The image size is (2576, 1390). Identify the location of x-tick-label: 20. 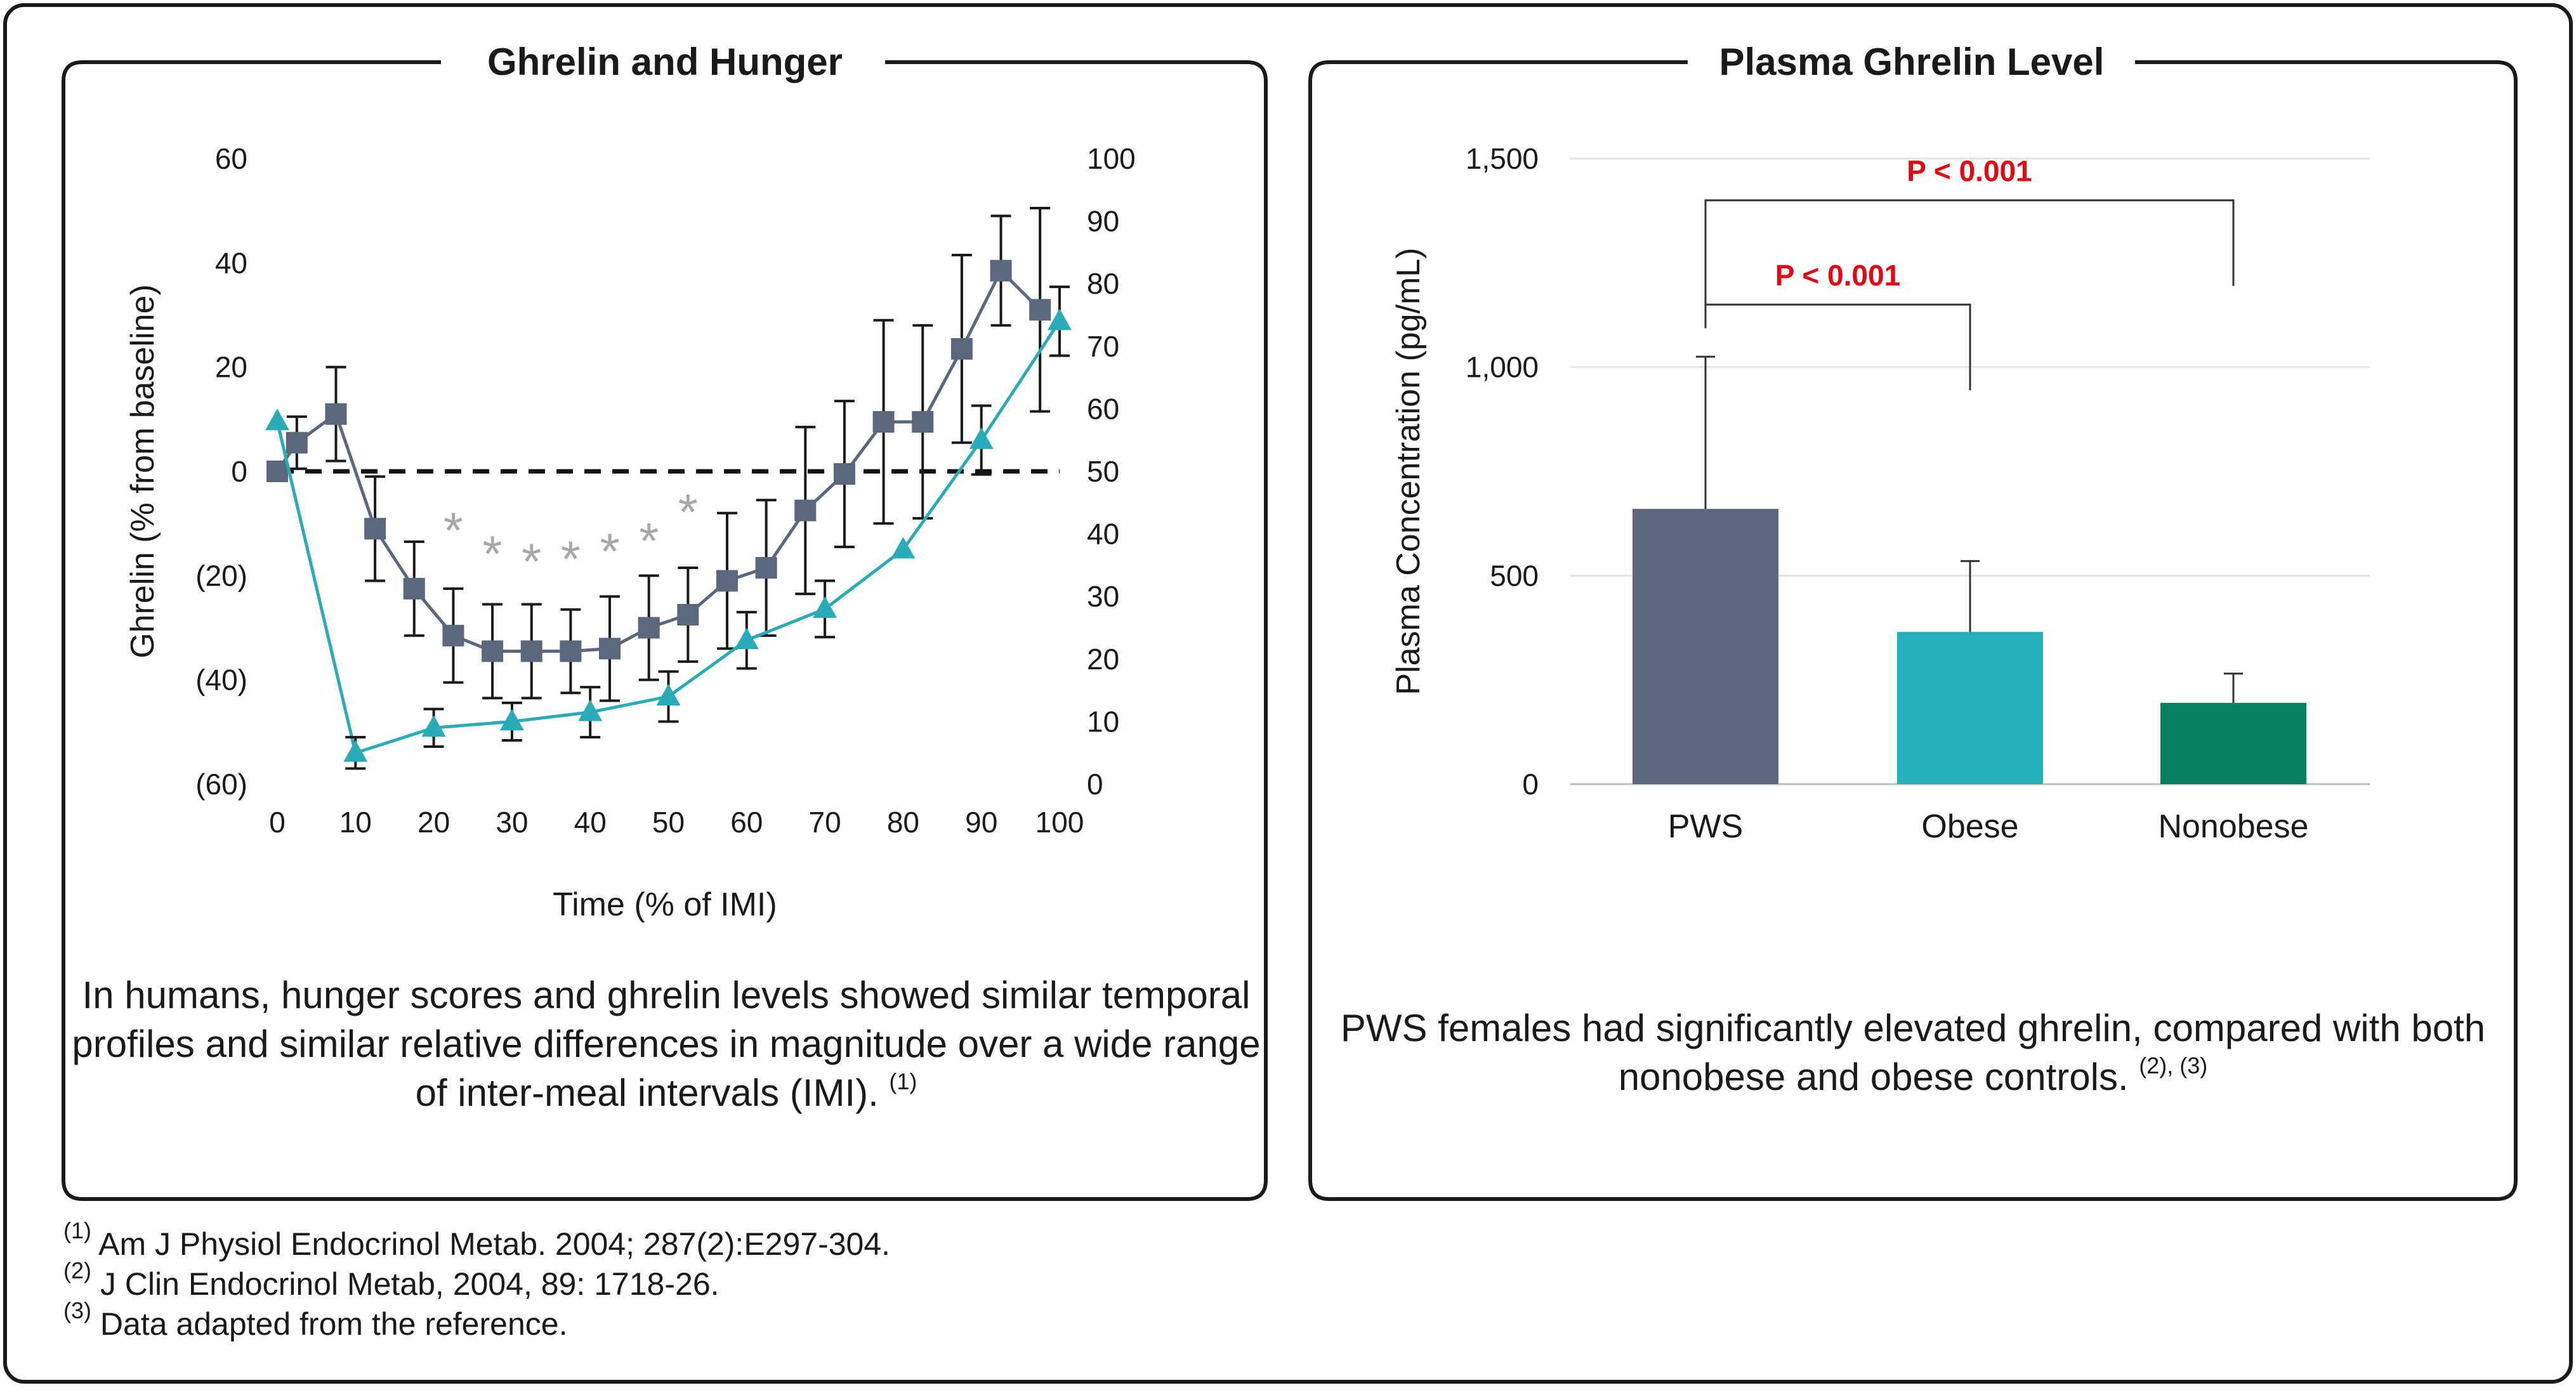
(433, 822).